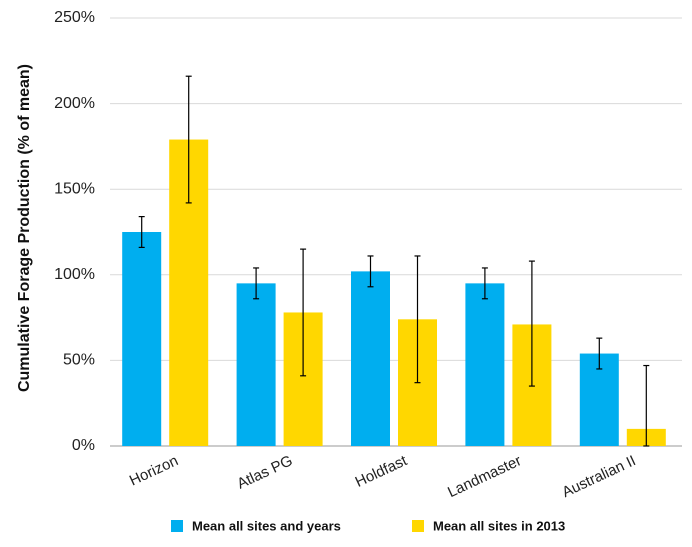 Image resolution: width=692 pixels, height=547 pixels. What do you see at coordinates (266, 525) in the screenshot?
I see `legend-label: Mean all sites and years` at bounding box center [266, 525].